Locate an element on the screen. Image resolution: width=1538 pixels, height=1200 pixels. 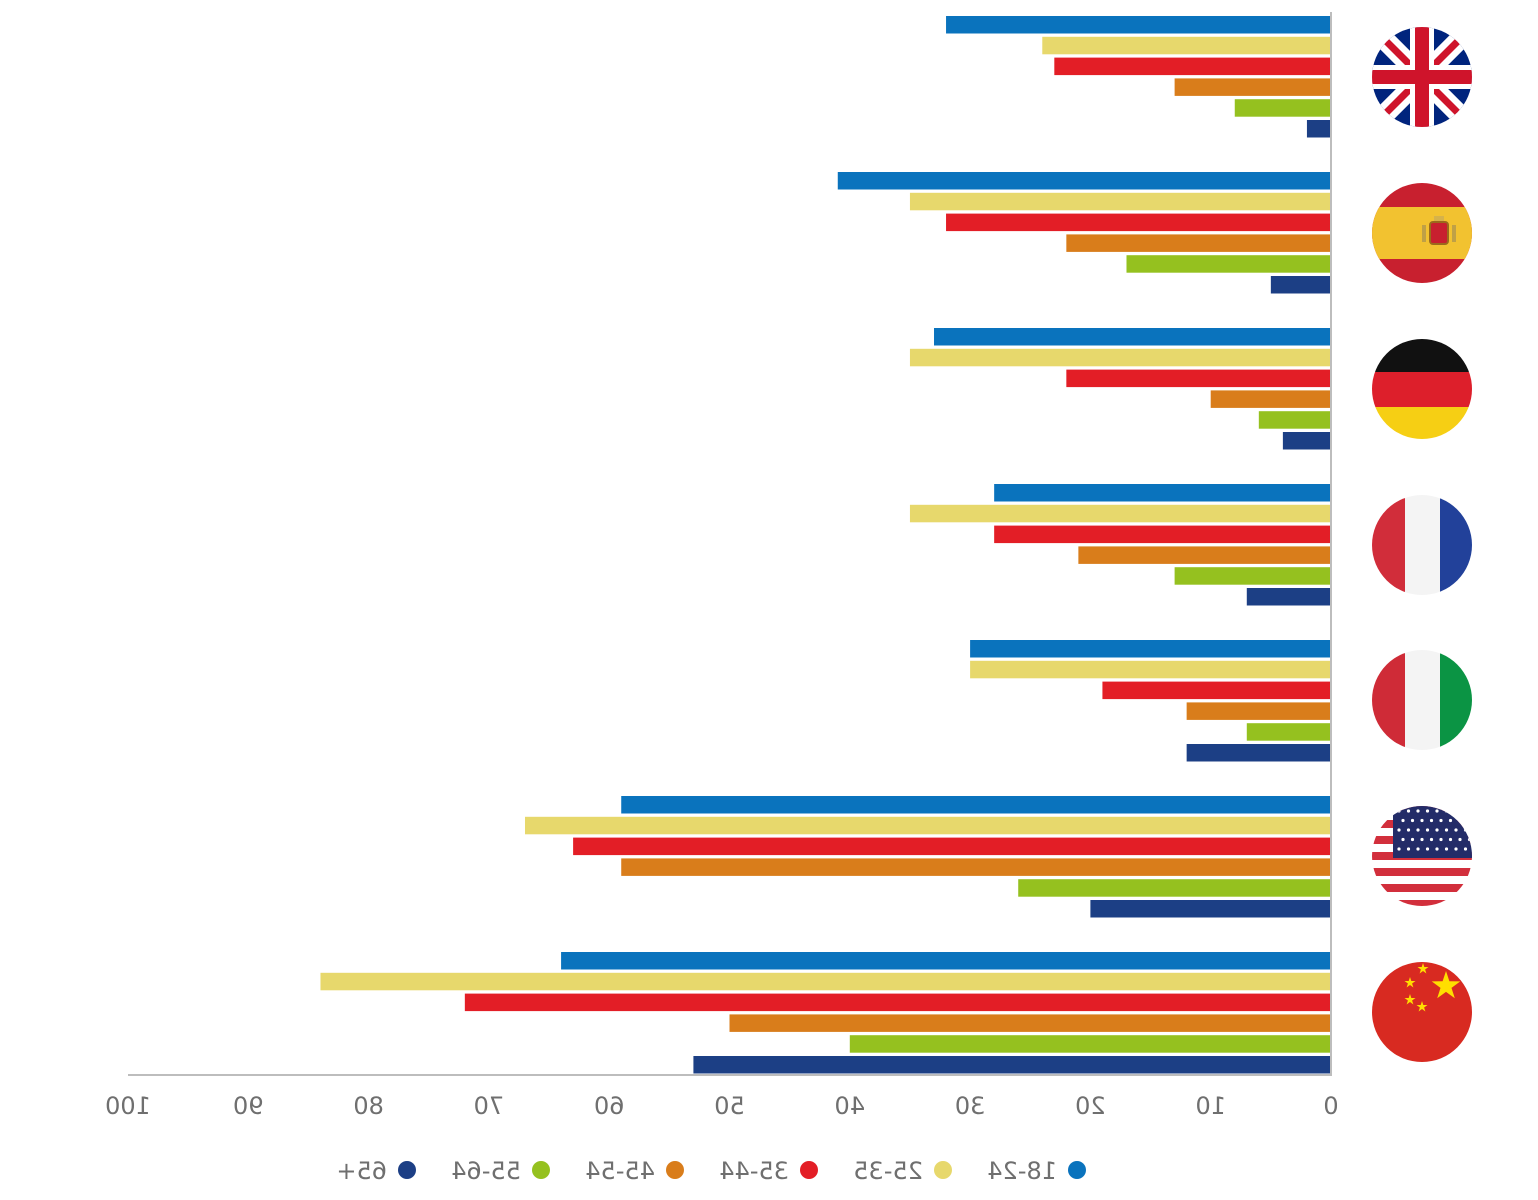
legend-item-45-54: 45-54 is located at coordinates (634, 1171).